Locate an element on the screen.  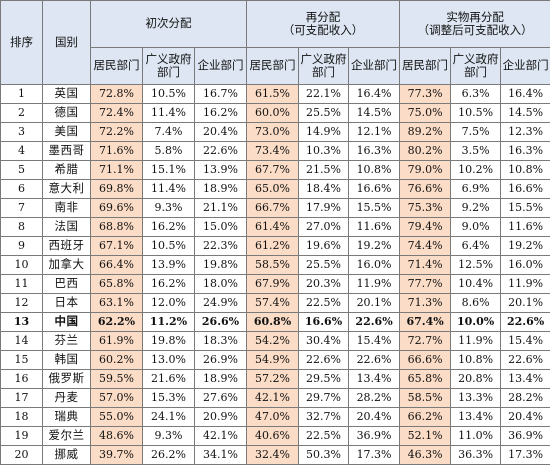
value-cell: 72.2% is located at coordinates (117, 132).